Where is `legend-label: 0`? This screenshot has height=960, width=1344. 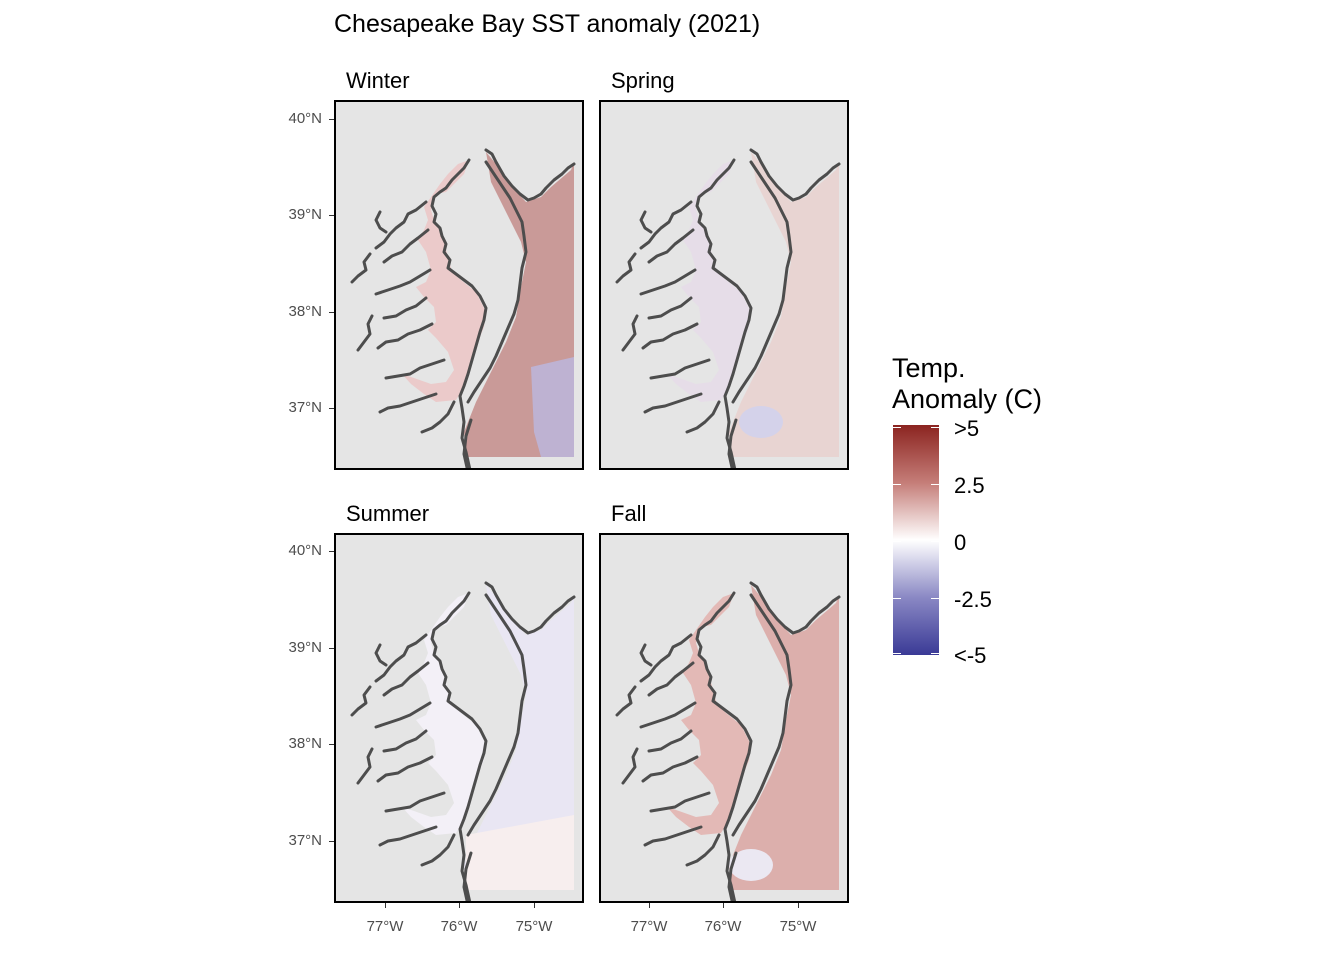 legend-label: 0 is located at coordinates (960, 542).